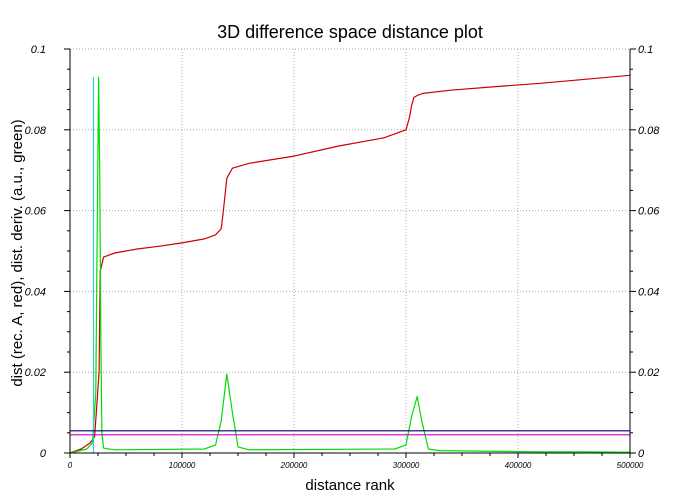 The height and width of the screenshot is (500, 700). I want to click on y-tick-label-right: 0.04, so click(648, 292).